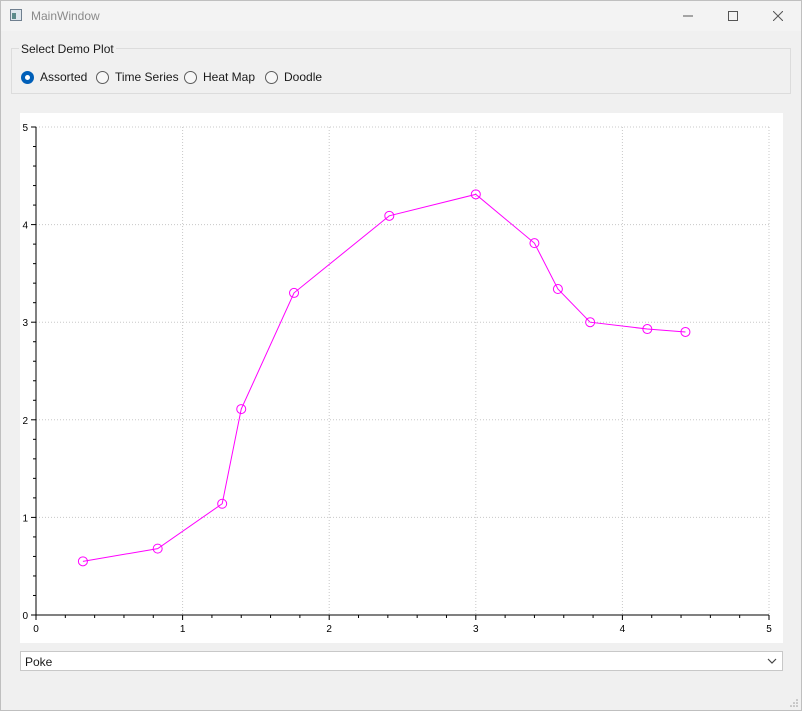 Image resolution: width=802 pixels, height=711 pixels. Describe the element at coordinates (25, 518) in the screenshot. I see `y-tick-label: 1` at that location.